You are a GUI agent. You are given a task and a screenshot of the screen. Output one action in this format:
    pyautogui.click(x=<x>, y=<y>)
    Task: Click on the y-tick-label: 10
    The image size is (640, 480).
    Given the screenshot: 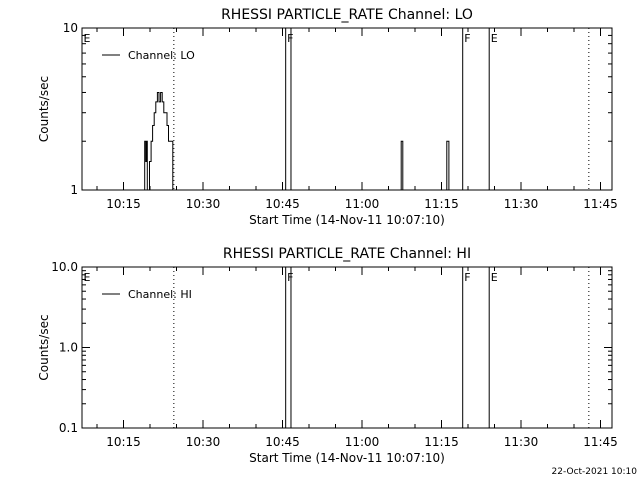 What is the action you would take?
    pyautogui.click(x=70, y=28)
    